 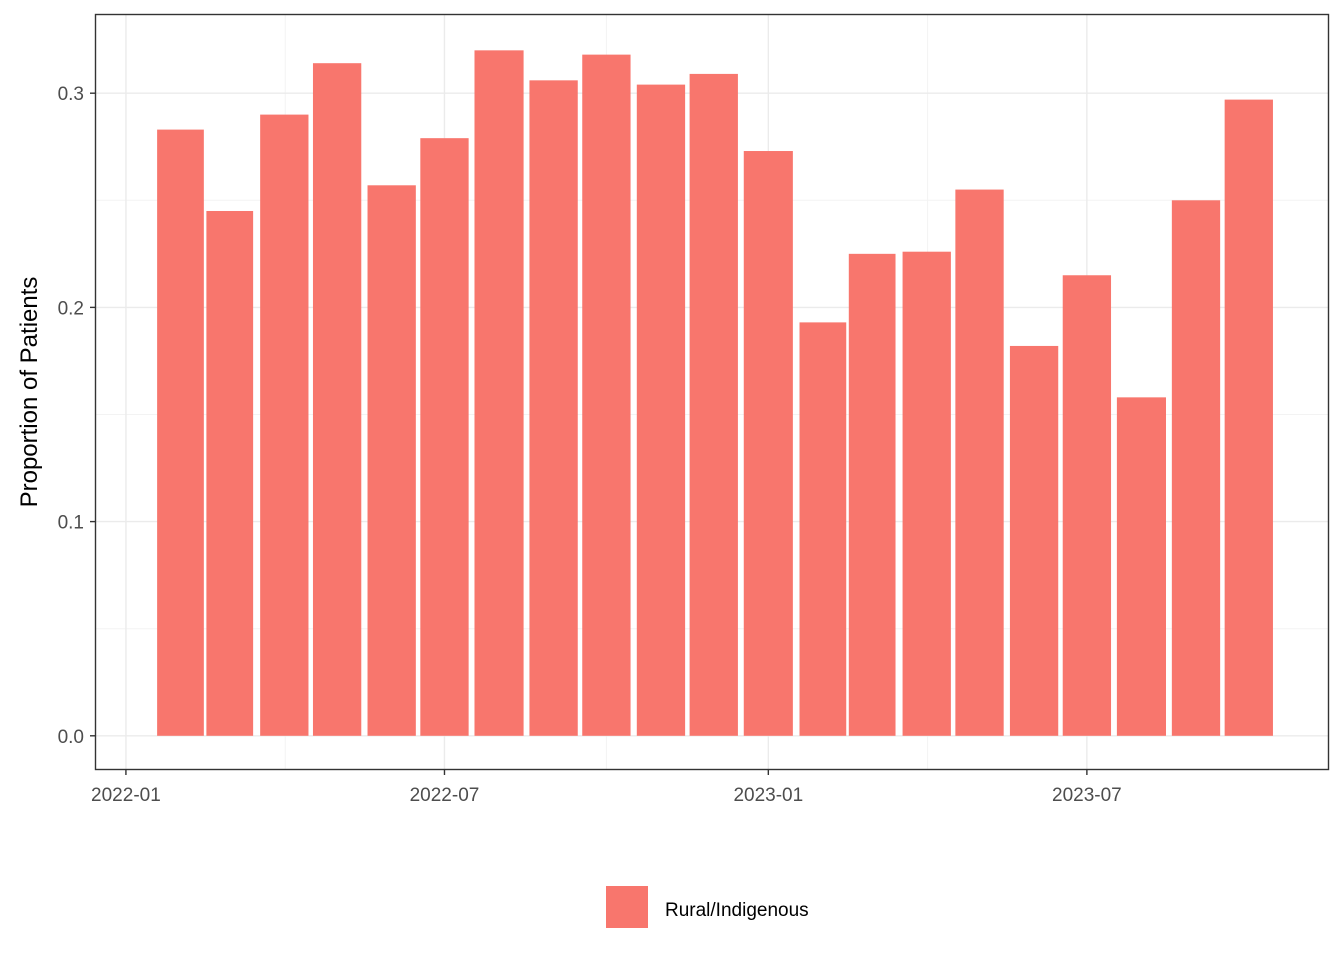 I want to click on x-tick-label: 2023-07, so click(x=1087, y=795).